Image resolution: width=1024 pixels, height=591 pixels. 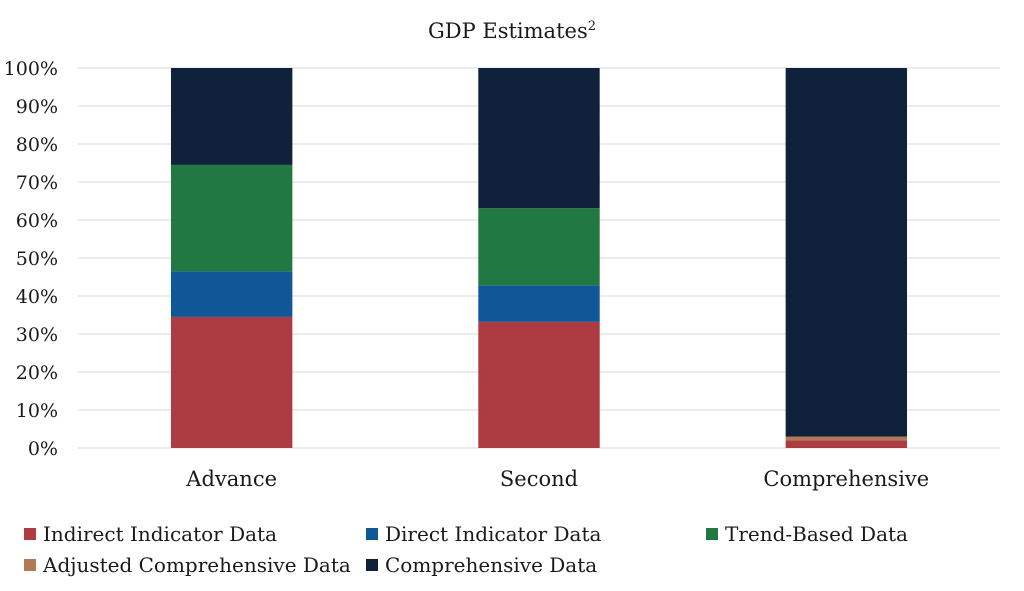 I want to click on bar-segment-second-comprehensive-data, so click(x=539, y=138).